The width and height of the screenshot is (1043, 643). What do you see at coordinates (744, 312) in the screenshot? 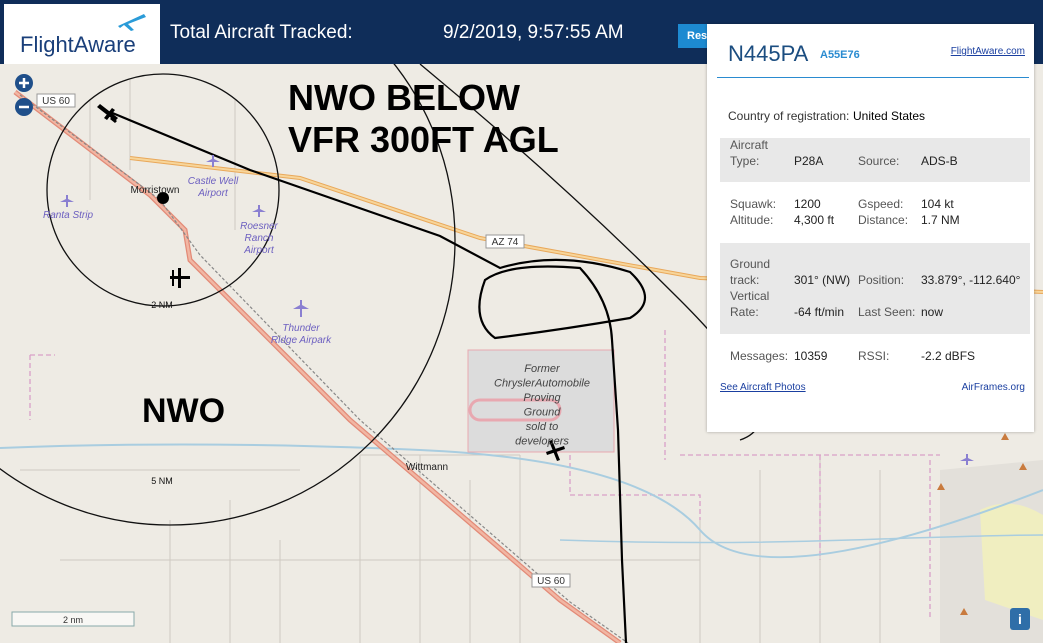
I see `field-label: Rate:` at bounding box center [744, 312].